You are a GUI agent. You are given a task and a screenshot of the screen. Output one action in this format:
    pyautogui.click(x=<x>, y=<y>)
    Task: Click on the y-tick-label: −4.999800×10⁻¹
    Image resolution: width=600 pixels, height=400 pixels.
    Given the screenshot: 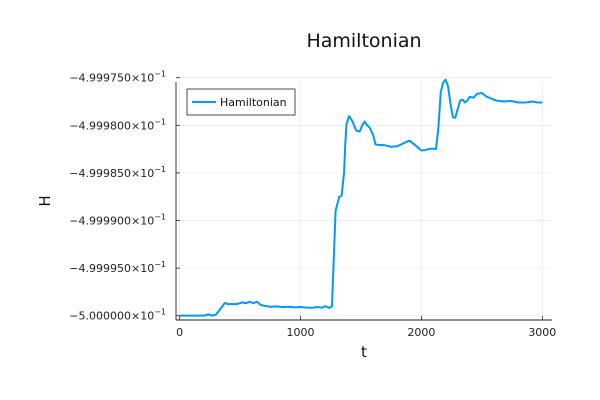 What is the action you would take?
    pyautogui.click(x=117, y=124)
    